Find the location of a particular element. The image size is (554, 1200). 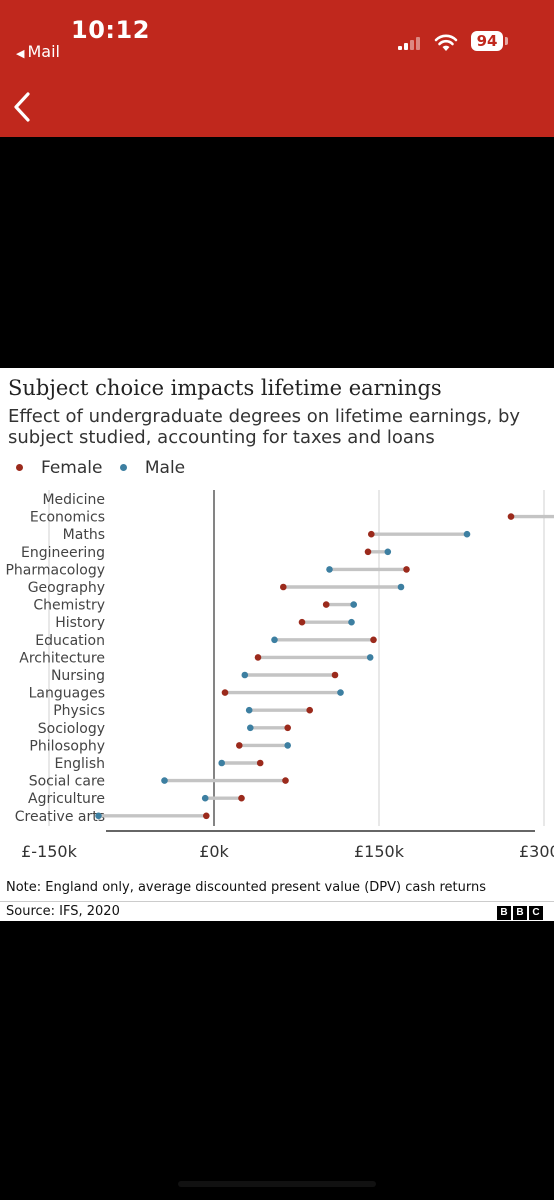

y-category-label: Chemistry is located at coordinates (69, 606).